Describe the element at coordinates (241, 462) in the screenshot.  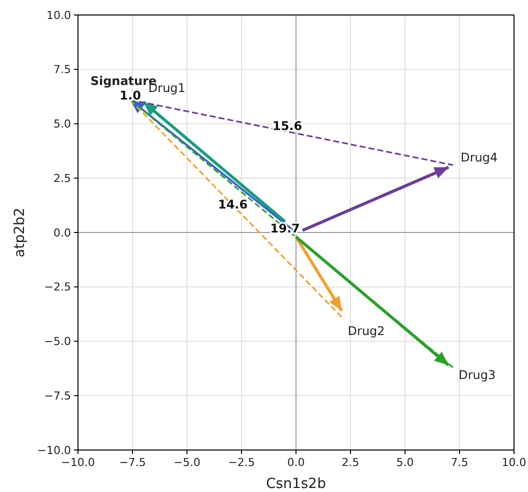
I see `x-tick-label: −2.5` at that location.